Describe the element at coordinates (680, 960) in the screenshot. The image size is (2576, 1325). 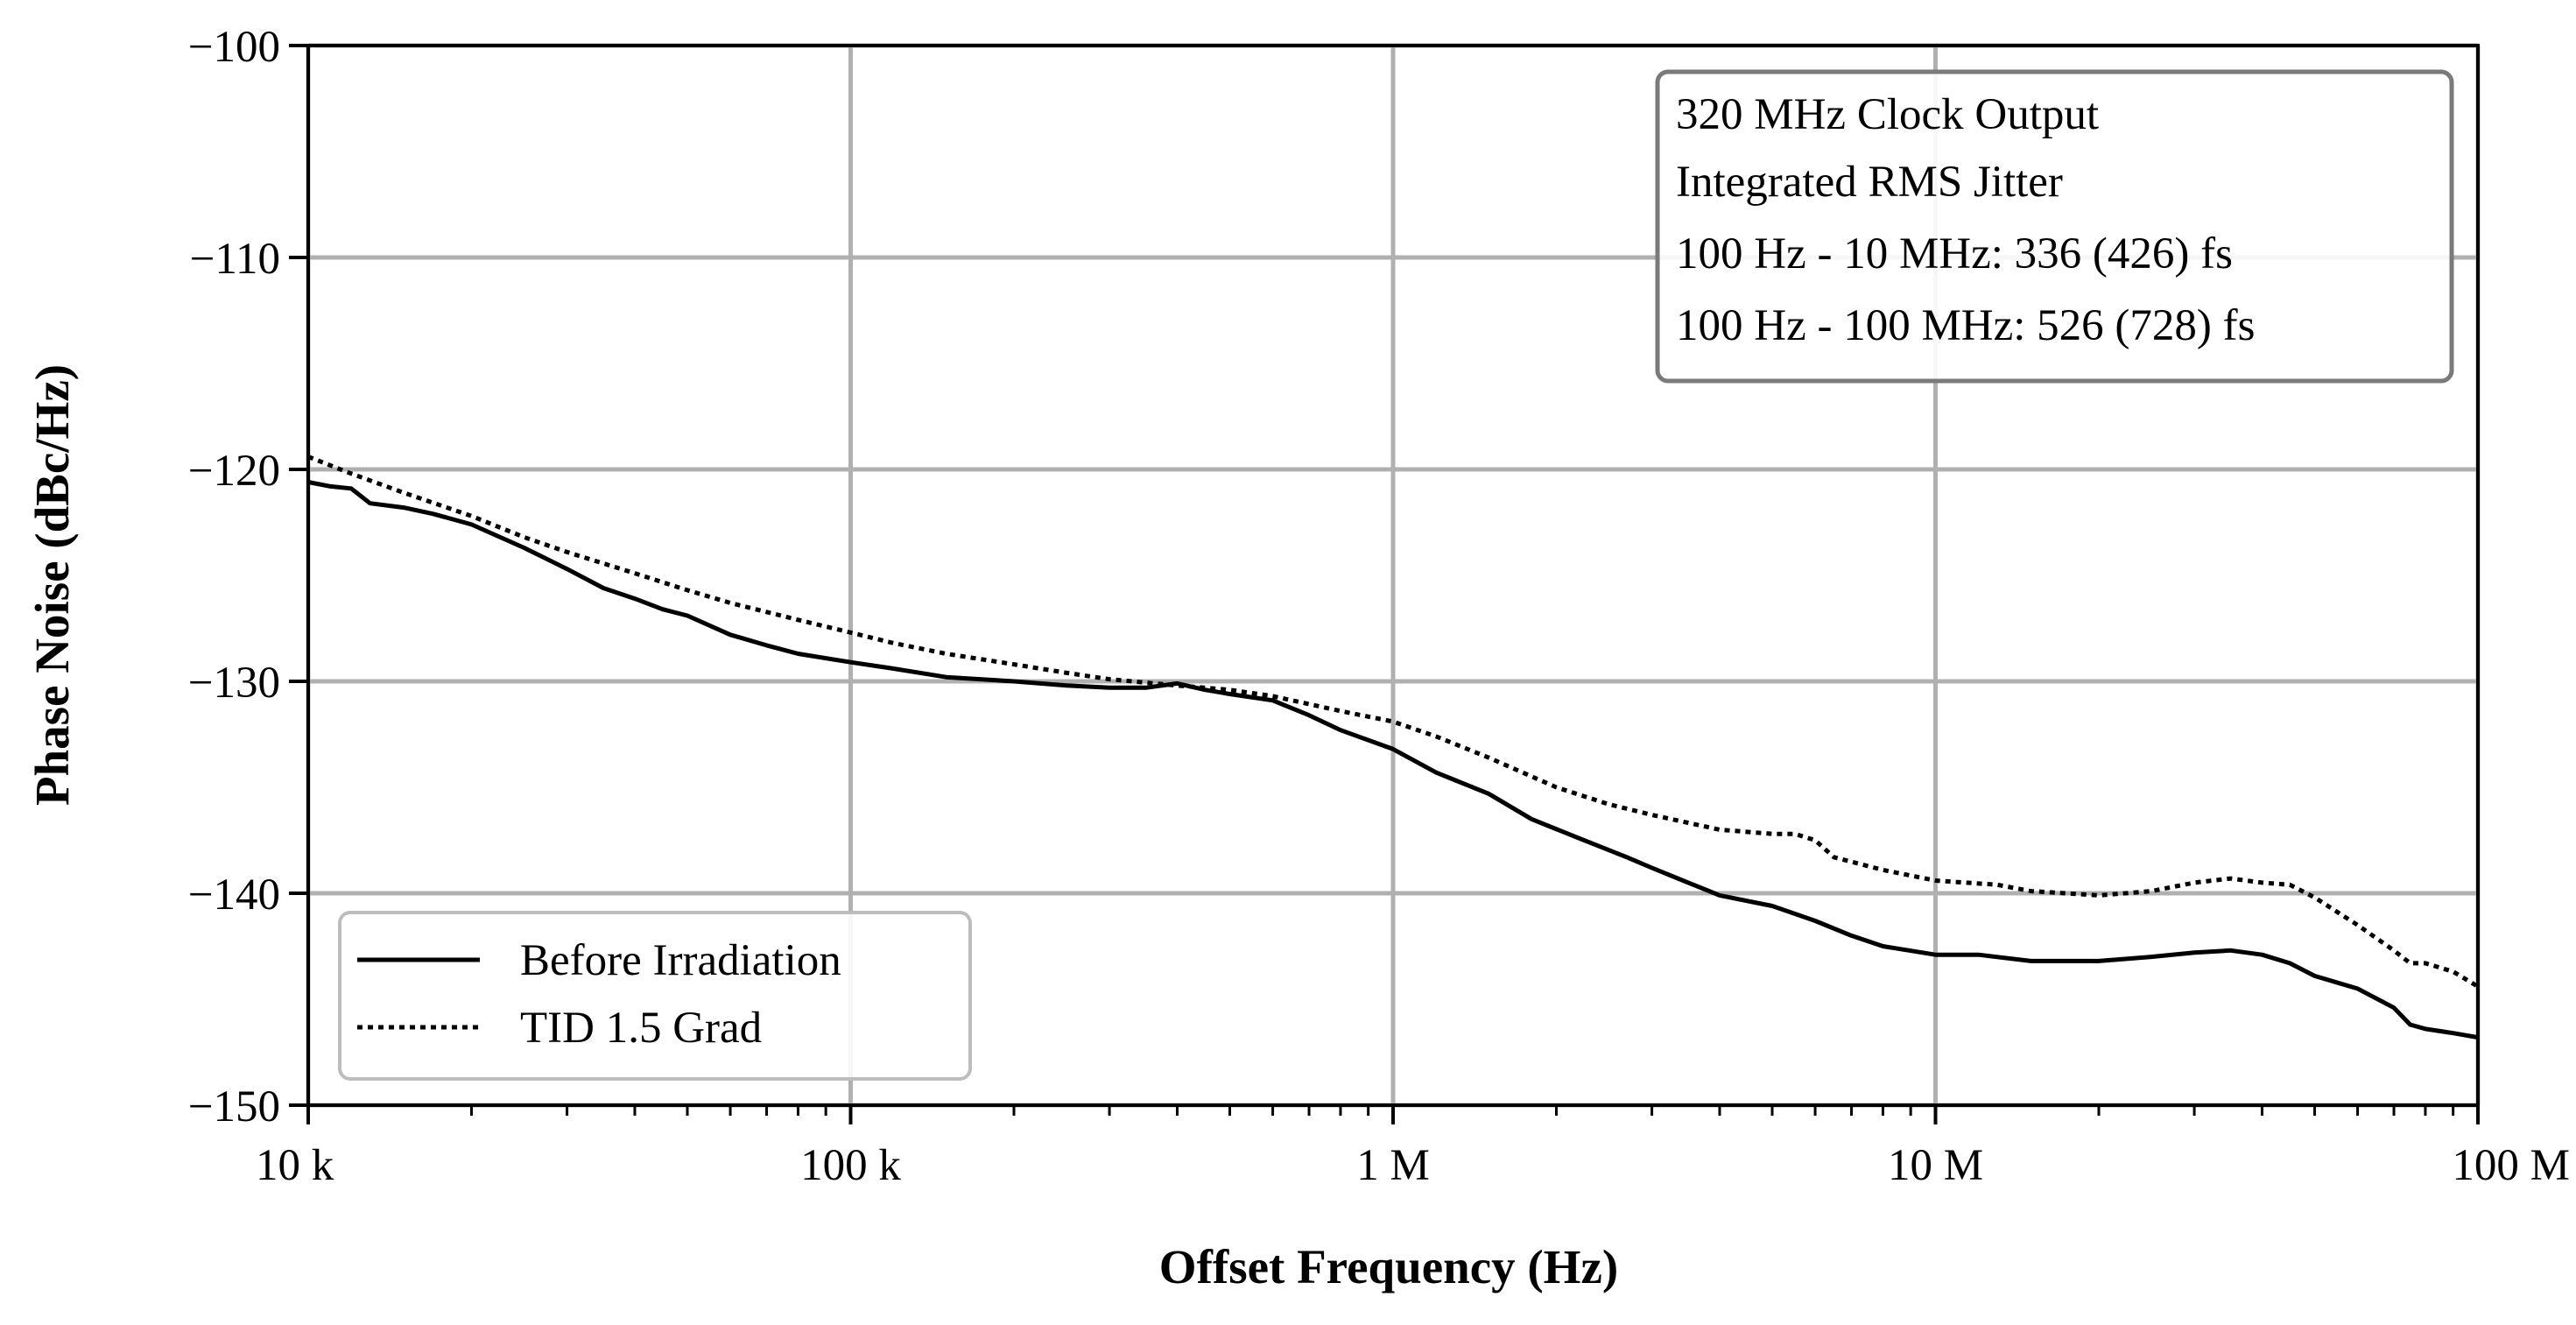
I see `legend-label-before-irradiation: Before Irradiation` at that location.